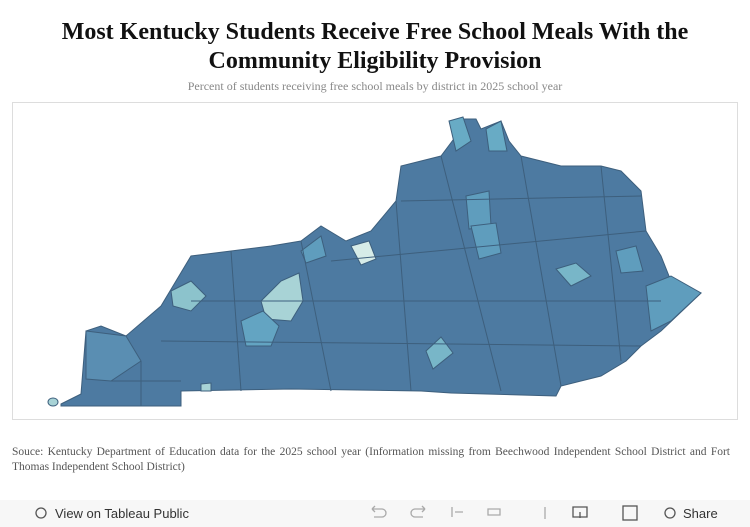  I want to click on revert-icon, so click(457, 512).